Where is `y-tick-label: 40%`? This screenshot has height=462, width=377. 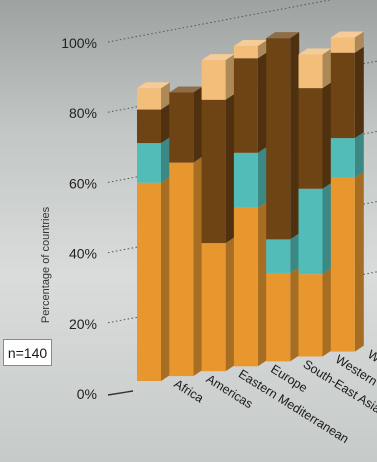
y-tick-label: 40% is located at coordinates (83, 254).